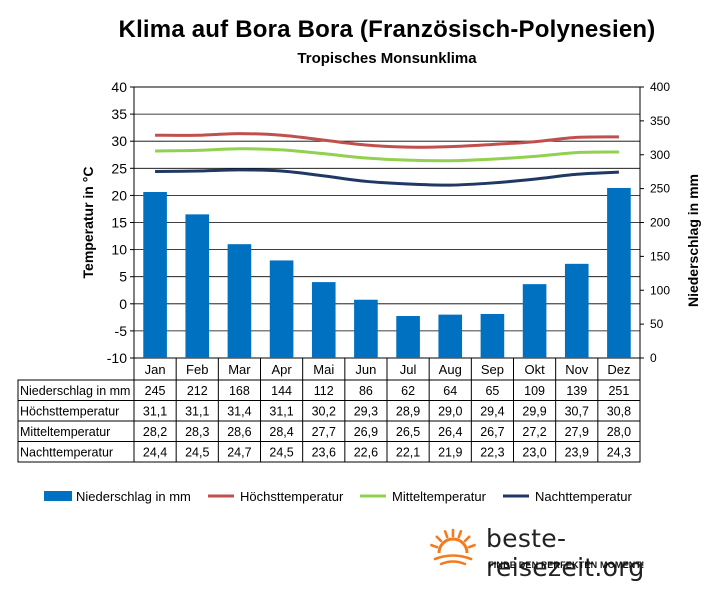 This screenshot has height=593, width=720. What do you see at coordinates (239, 391) in the screenshot?
I see `data-label: 168` at bounding box center [239, 391].